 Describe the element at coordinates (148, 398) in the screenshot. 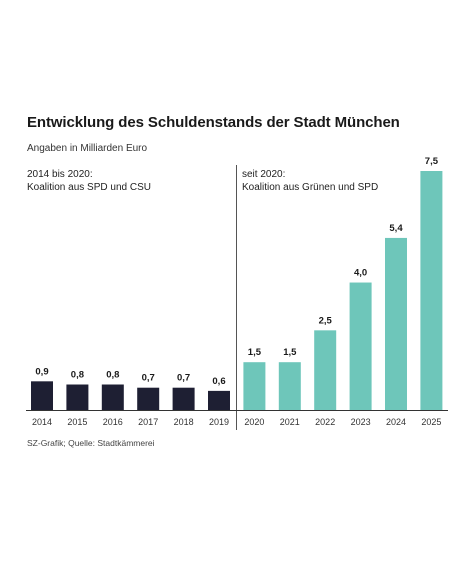

I see `bar-2017` at that location.